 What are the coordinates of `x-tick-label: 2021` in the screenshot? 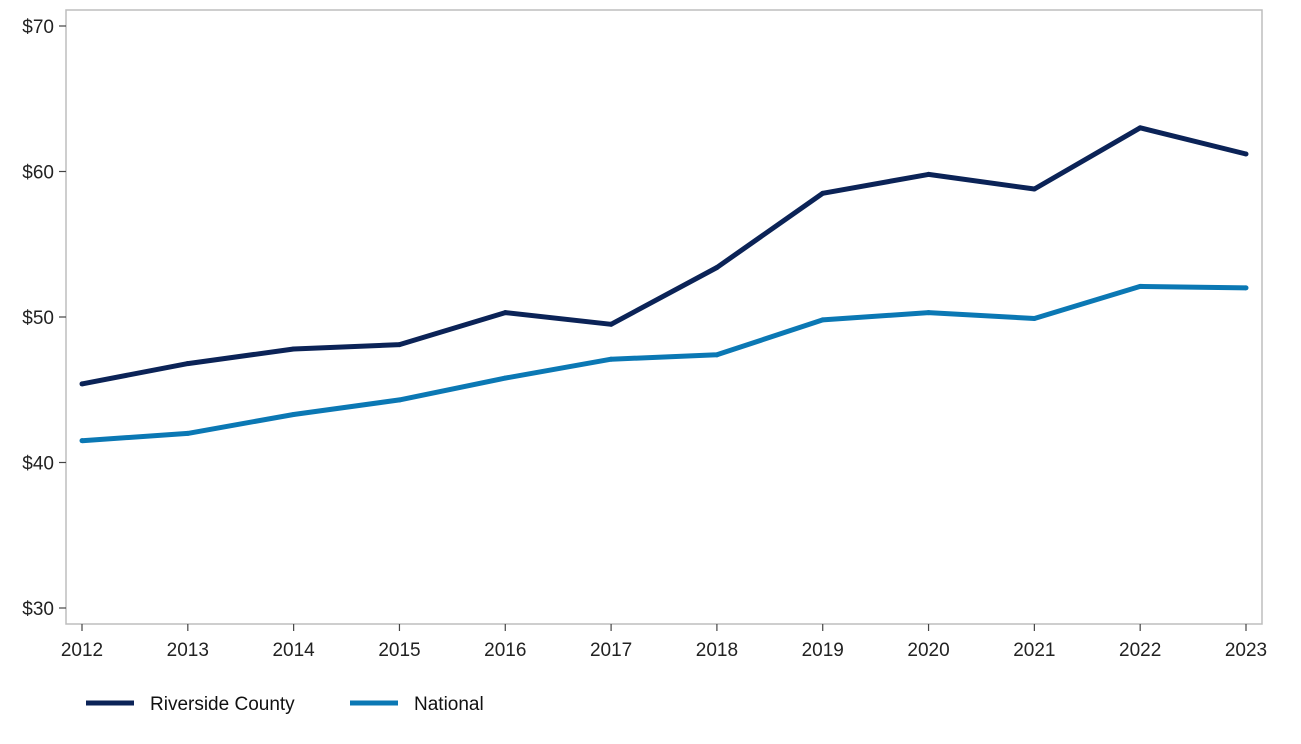 It's located at (1034, 650).